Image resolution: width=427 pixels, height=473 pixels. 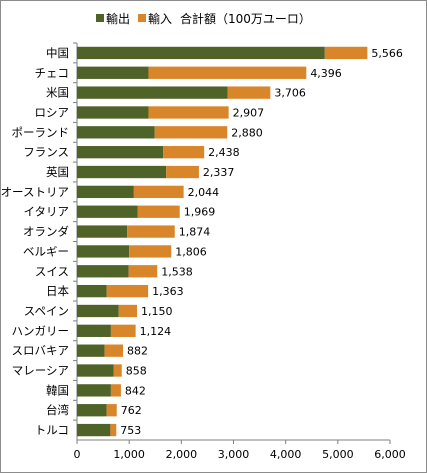 I want to click on category-label: オーストリア, so click(x=35, y=192).